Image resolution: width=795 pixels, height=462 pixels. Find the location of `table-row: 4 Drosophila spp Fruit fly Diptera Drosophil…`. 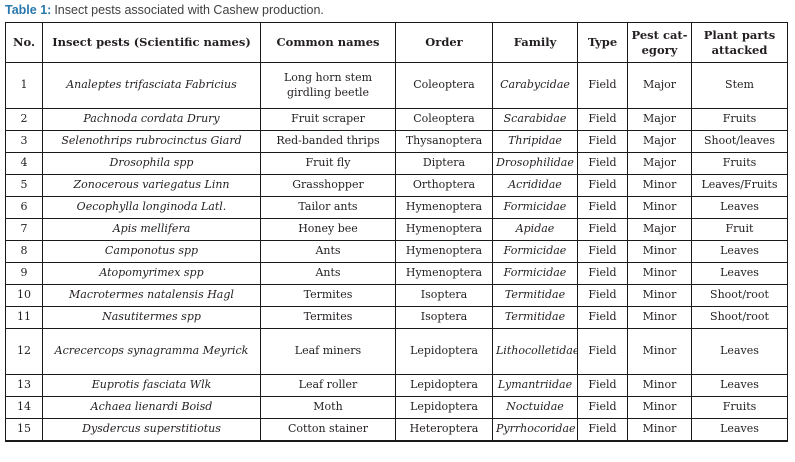

table-row: 4 Drosophila spp Fruit fly Diptera Drosophil… is located at coordinates (396, 163).